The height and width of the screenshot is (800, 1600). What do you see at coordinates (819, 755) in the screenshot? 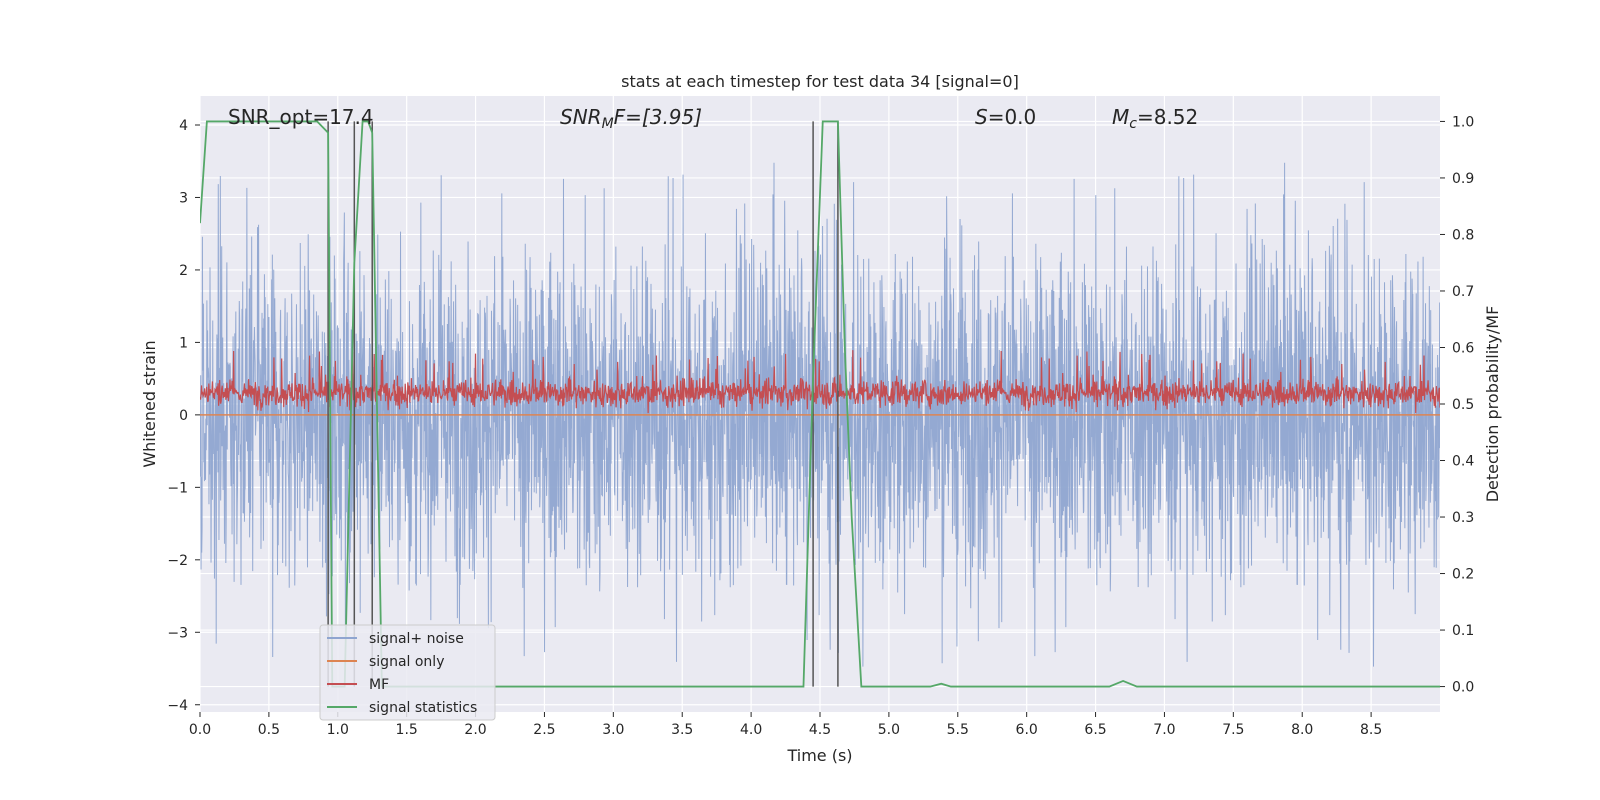
I see `x-axis-label: Time (s)` at bounding box center [819, 755].